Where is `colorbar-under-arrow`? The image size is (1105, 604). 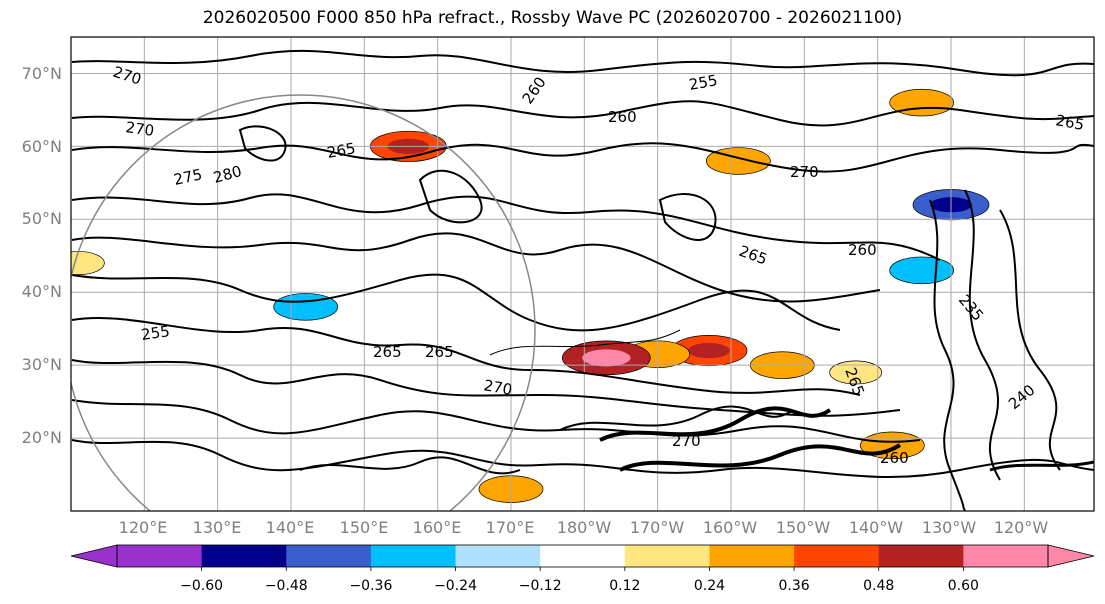
colorbar-under-arrow is located at coordinates (94, 556).